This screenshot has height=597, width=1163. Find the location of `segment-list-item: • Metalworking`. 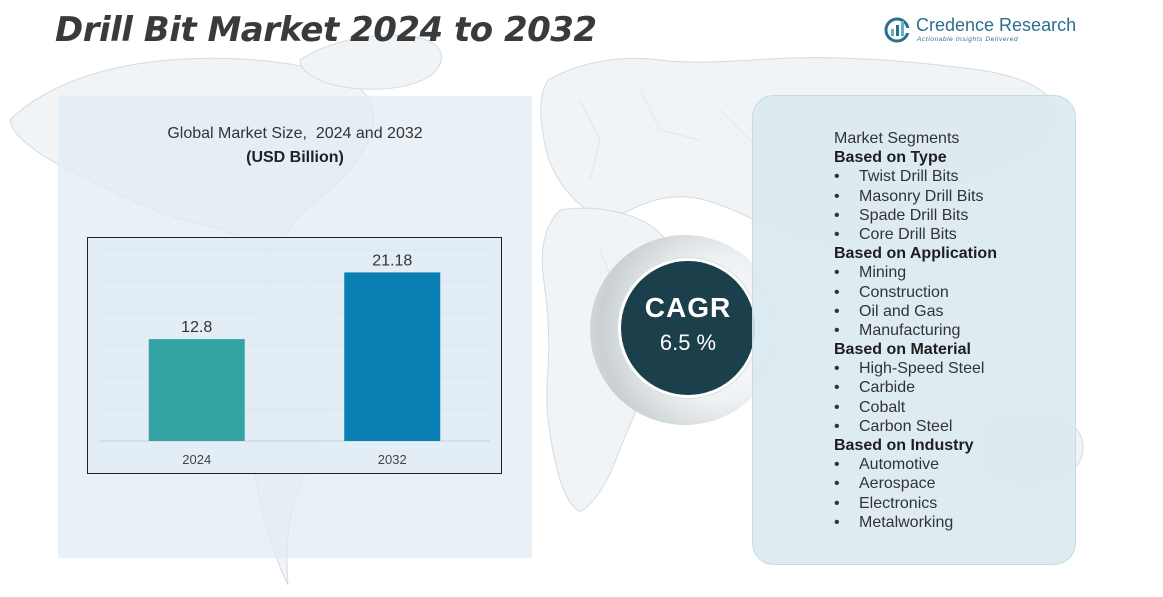

segment-list-item: • Metalworking is located at coordinates (954, 522).